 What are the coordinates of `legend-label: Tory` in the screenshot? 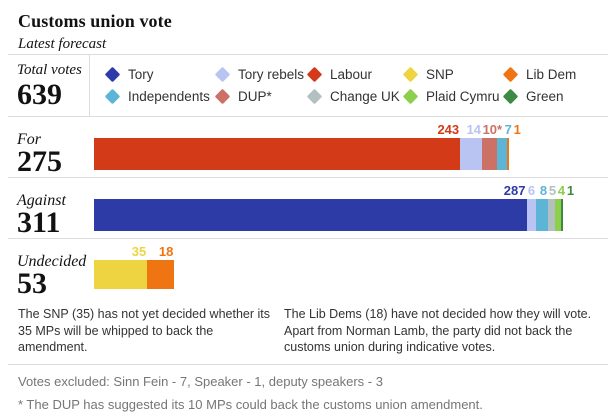 It's located at (141, 74).